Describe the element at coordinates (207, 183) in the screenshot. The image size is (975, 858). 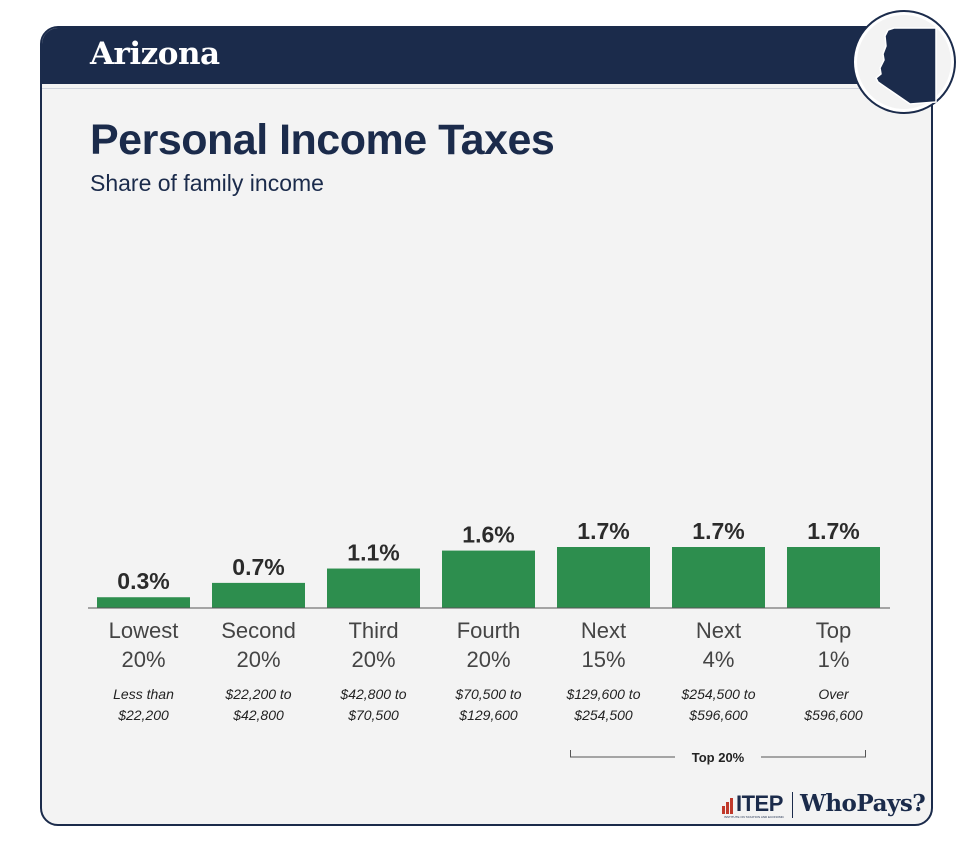
I see `chart-subtitle: Share of family income` at that location.